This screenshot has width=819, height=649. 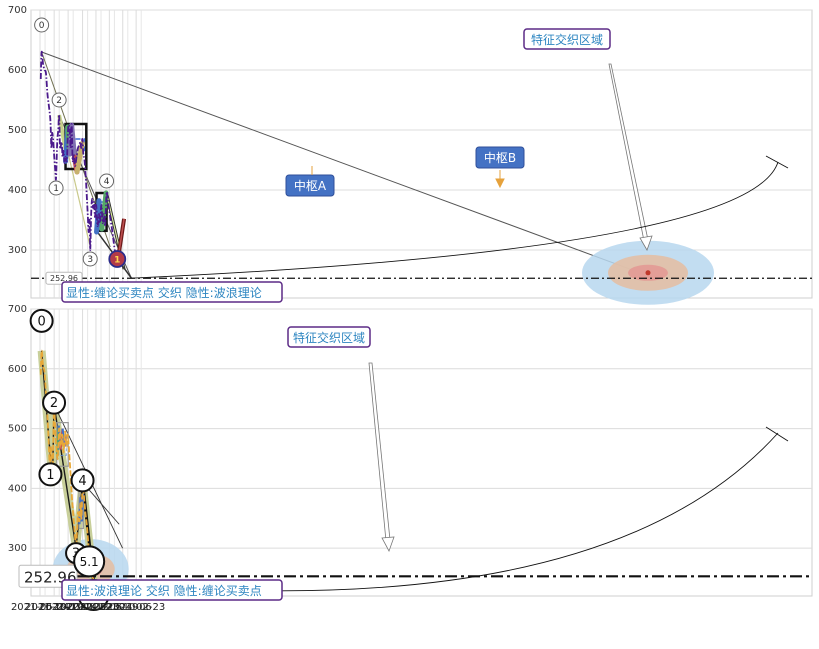 I want to click on pivot-label: 5.1, so click(x=89, y=562).